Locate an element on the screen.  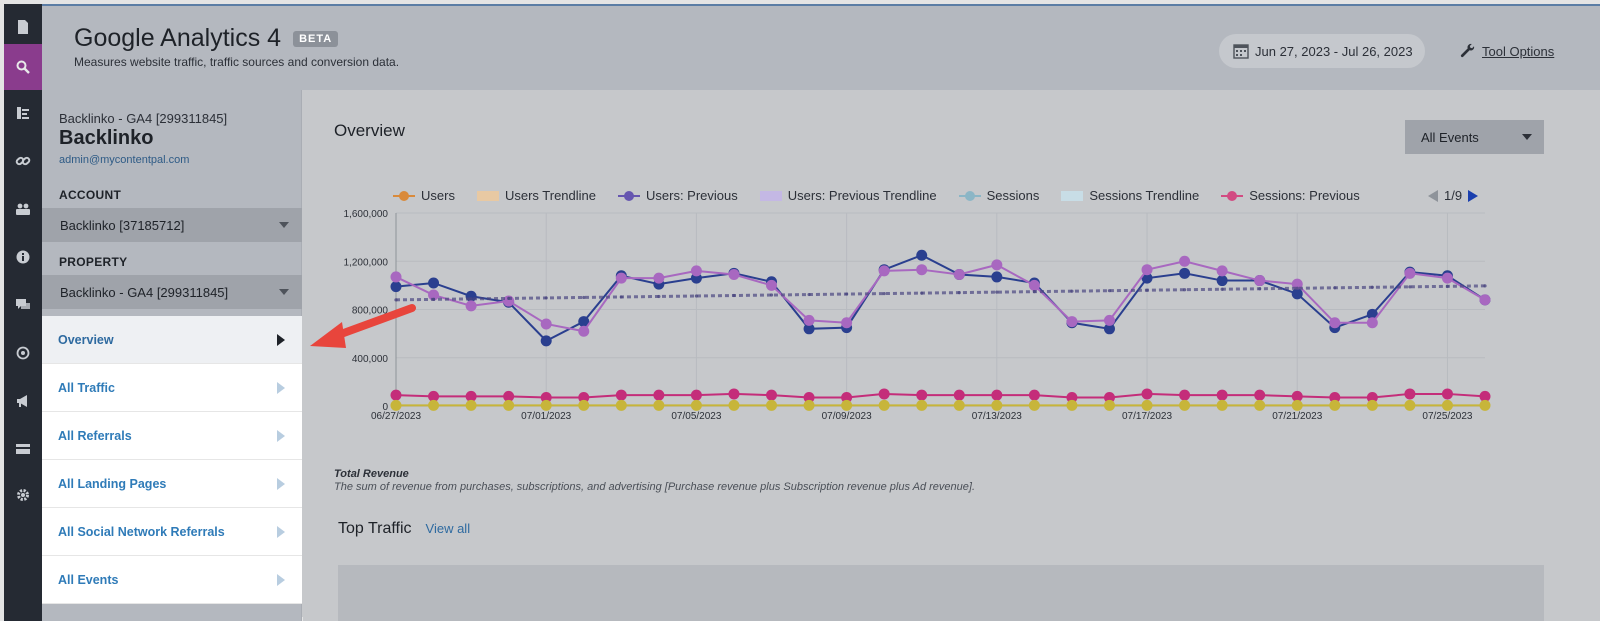
view-all-link: View all is located at coordinates (448, 528).